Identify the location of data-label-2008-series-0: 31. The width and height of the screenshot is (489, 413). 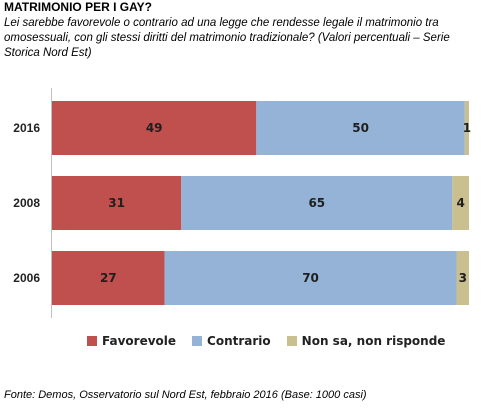
(116, 203).